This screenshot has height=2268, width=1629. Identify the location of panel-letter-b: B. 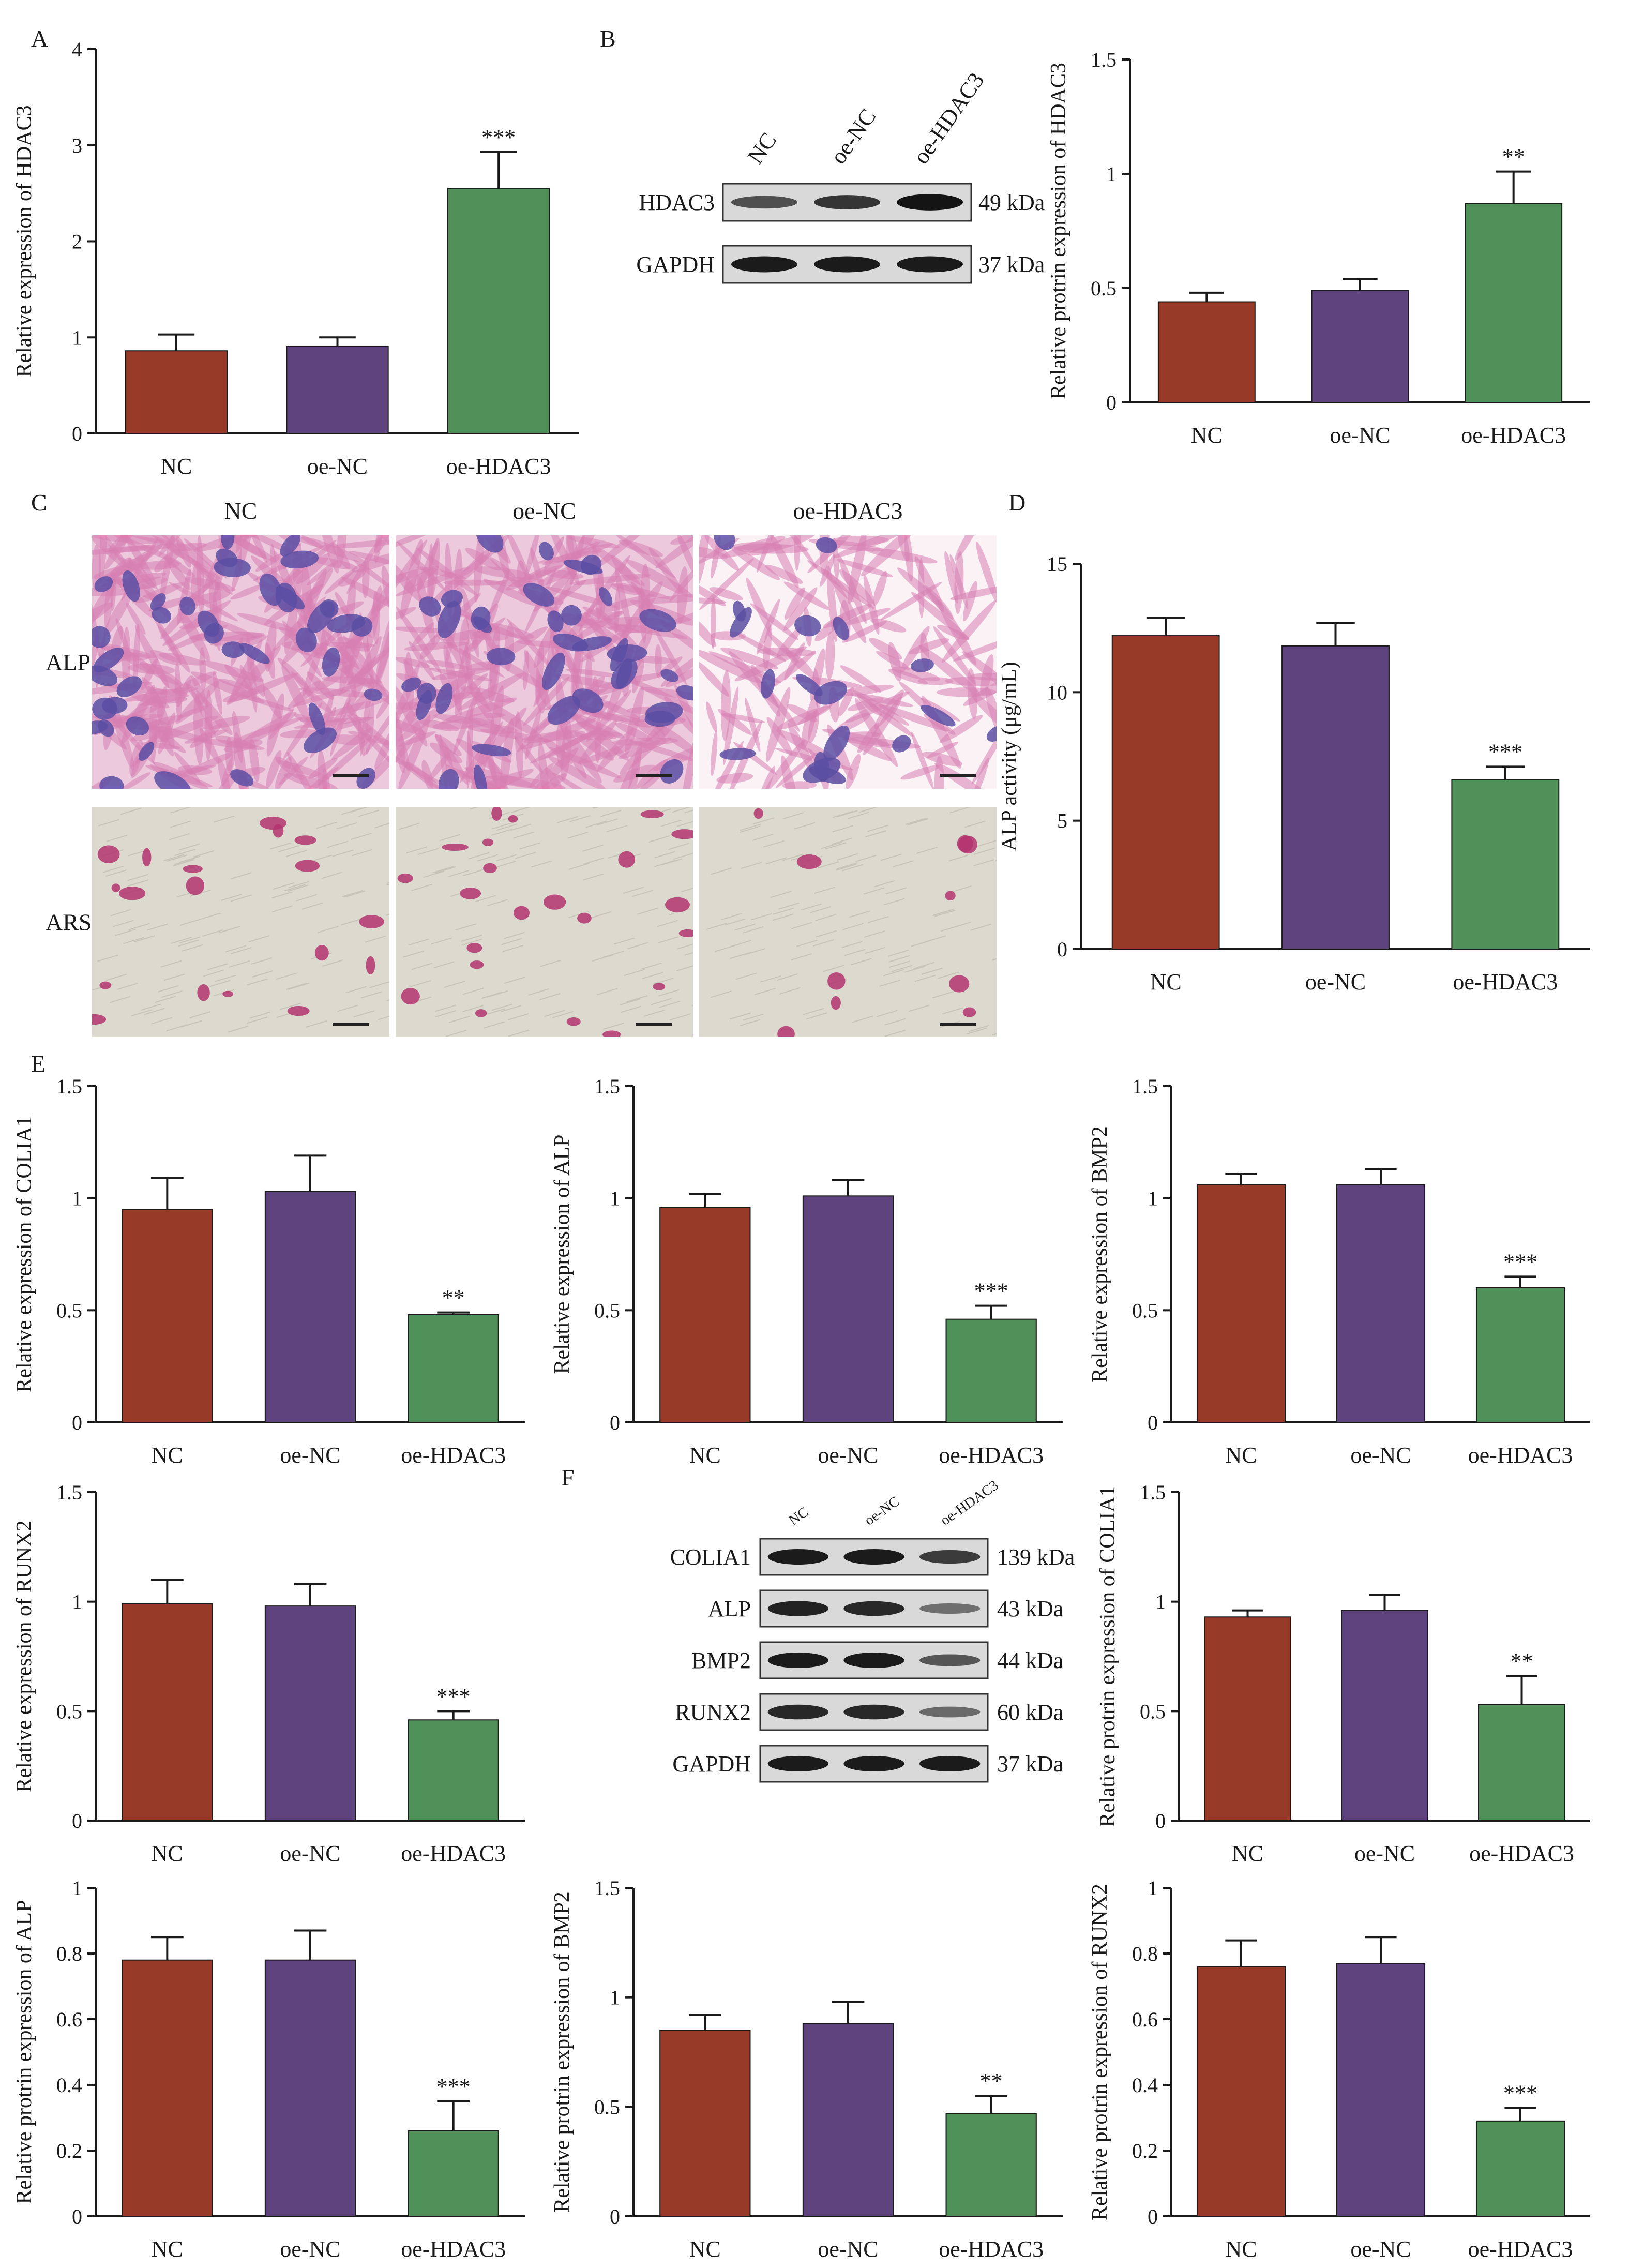
(608, 39).